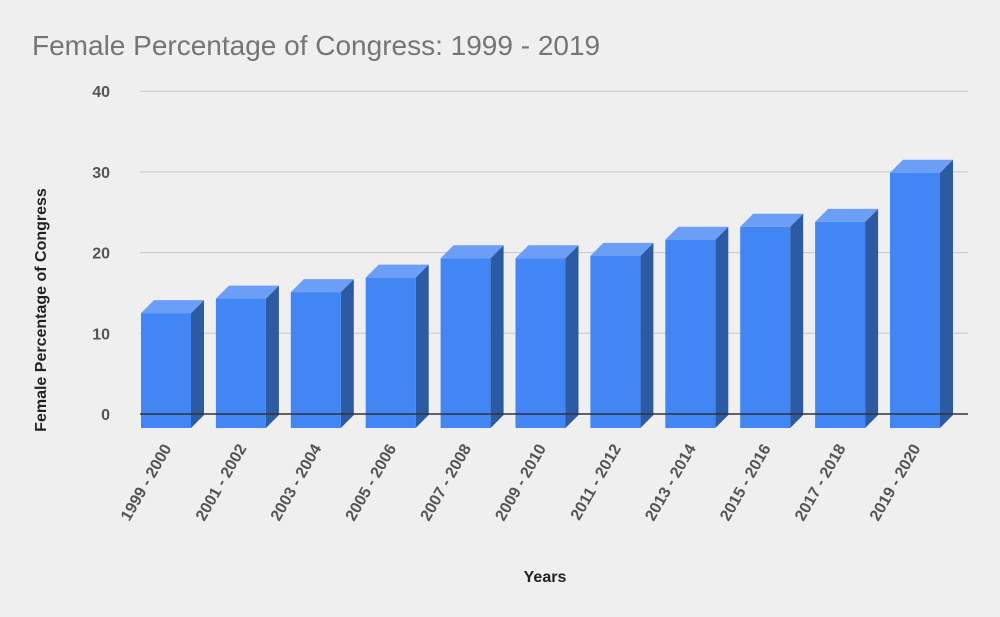  Describe the element at coordinates (745, 482) in the screenshot. I see `x-tick-label: 2015 - 2016` at that location.